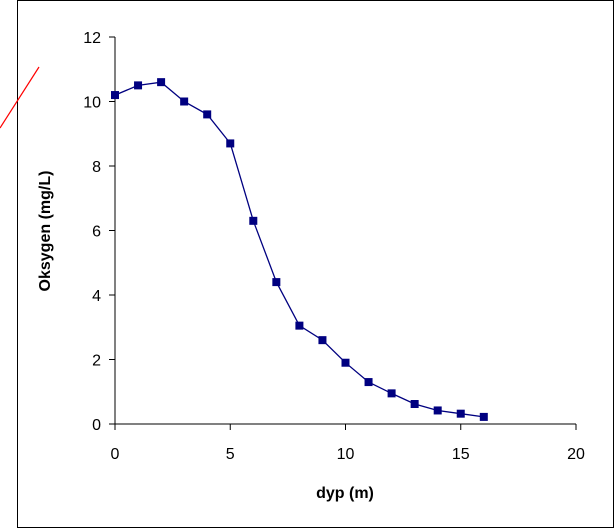 The image size is (614, 528). Describe the element at coordinates (461, 454) in the screenshot. I see `x-tick-label: 15` at that location.